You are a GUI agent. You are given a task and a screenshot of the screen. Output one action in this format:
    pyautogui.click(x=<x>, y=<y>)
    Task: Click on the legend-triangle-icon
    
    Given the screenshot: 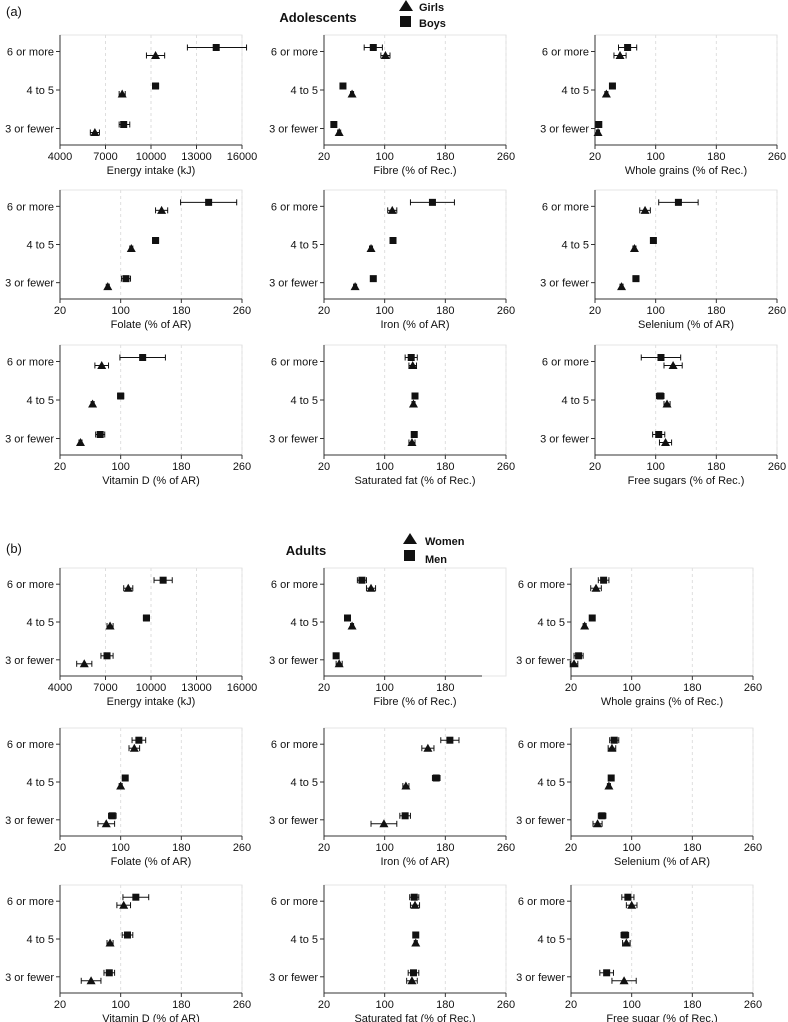 What is the action you would take?
    pyautogui.click(x=410, y=538)
    